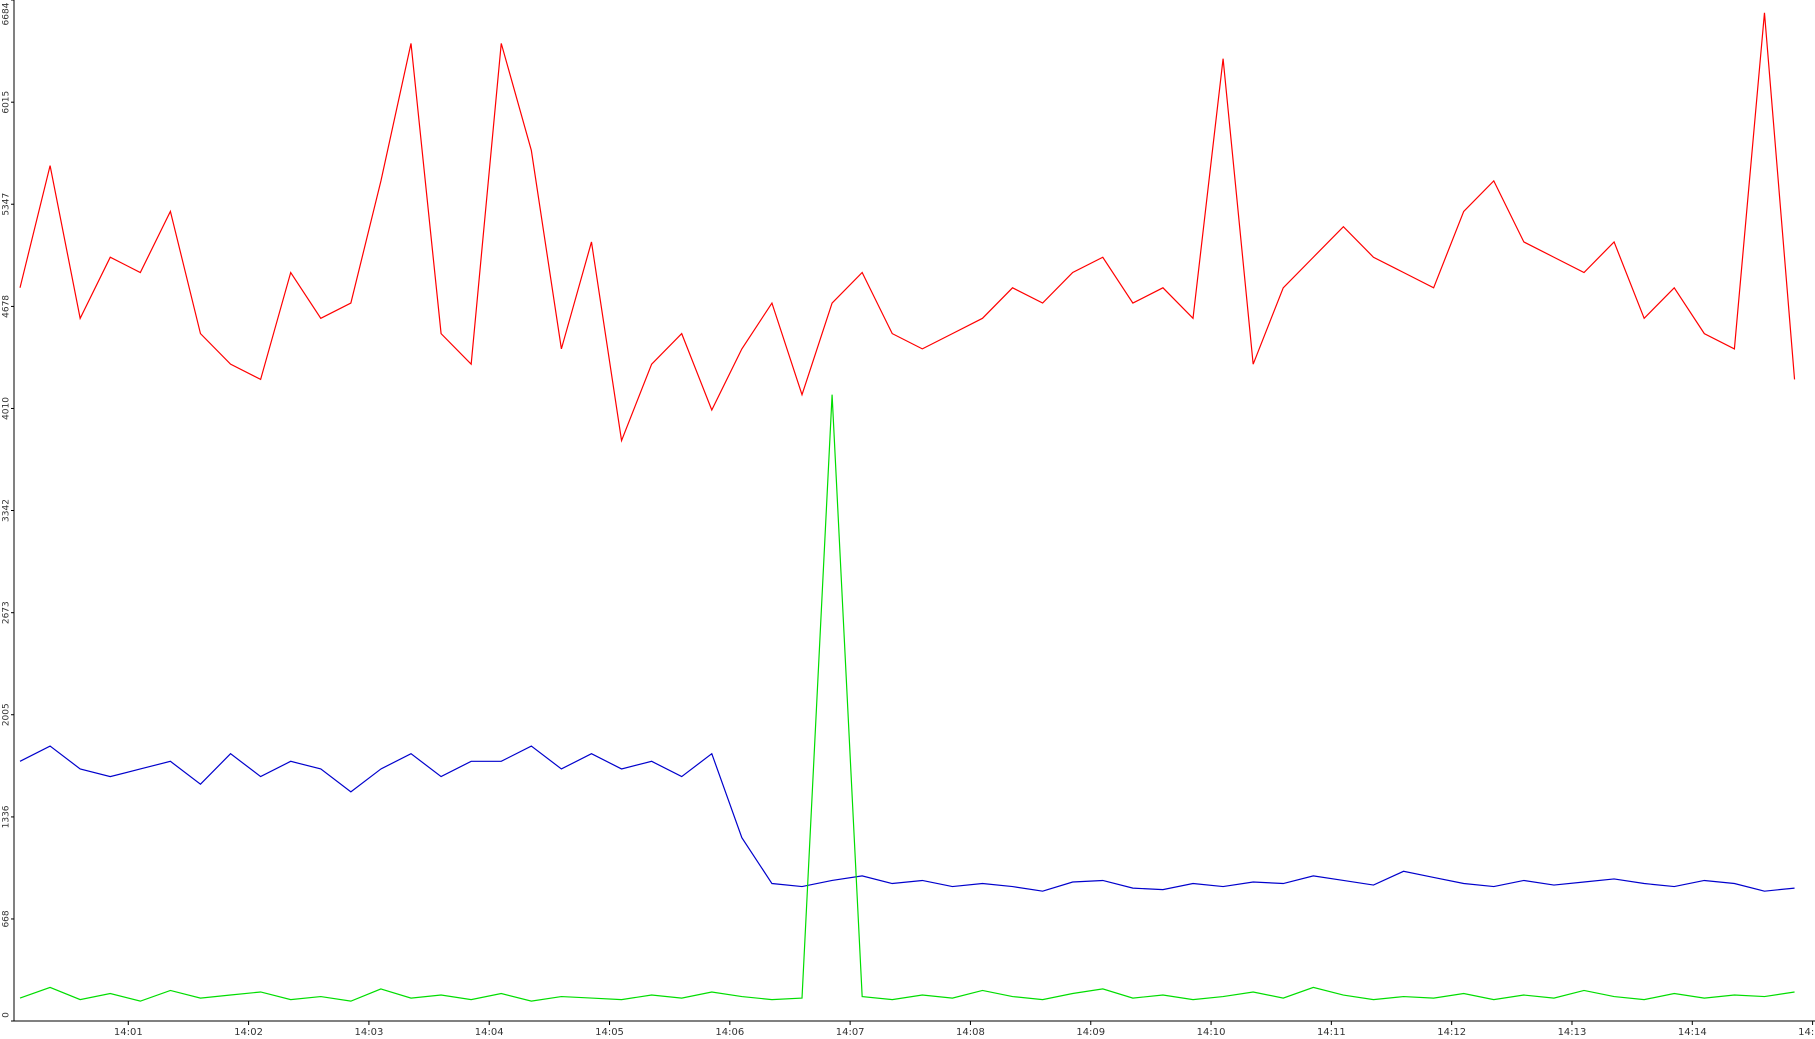  What do you see at coordinates (7, 102) in the screenshot?
I see `y-tick-label: 6015` at bounding box center [7, 102].